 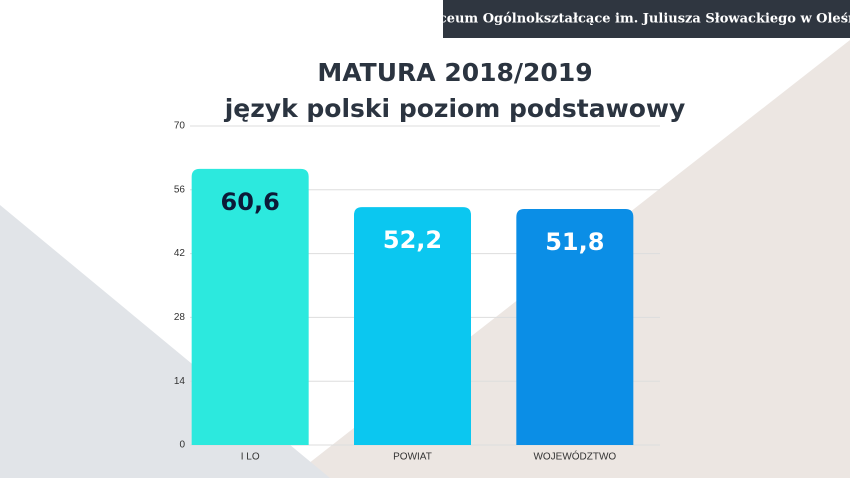 I want to click on y-tick-label: 14, so click(x=180, y=381).